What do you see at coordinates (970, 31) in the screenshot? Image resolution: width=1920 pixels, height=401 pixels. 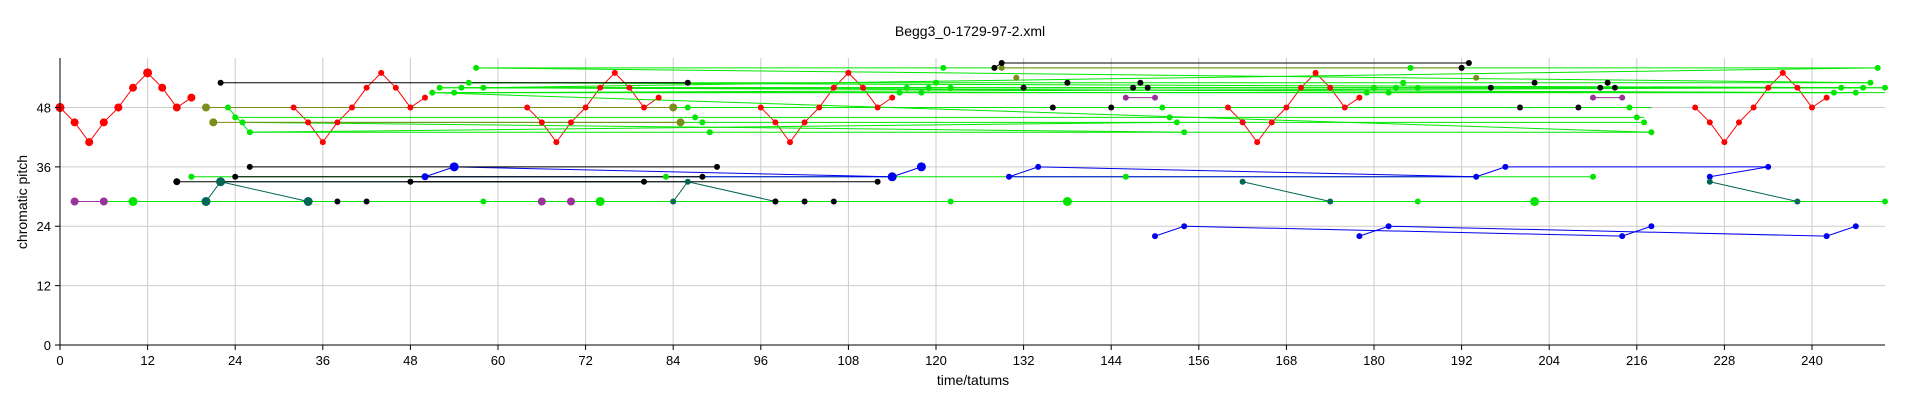 I see `chart-title: Begg3_0-1729-97-2.xml` at bounding box center [970, 31].